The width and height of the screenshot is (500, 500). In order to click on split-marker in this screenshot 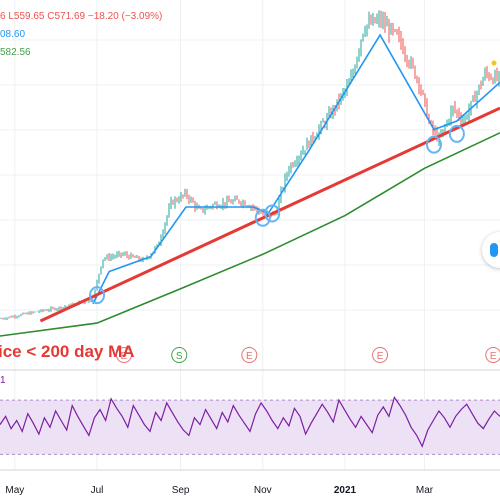, I will do `click(179, 355)`.